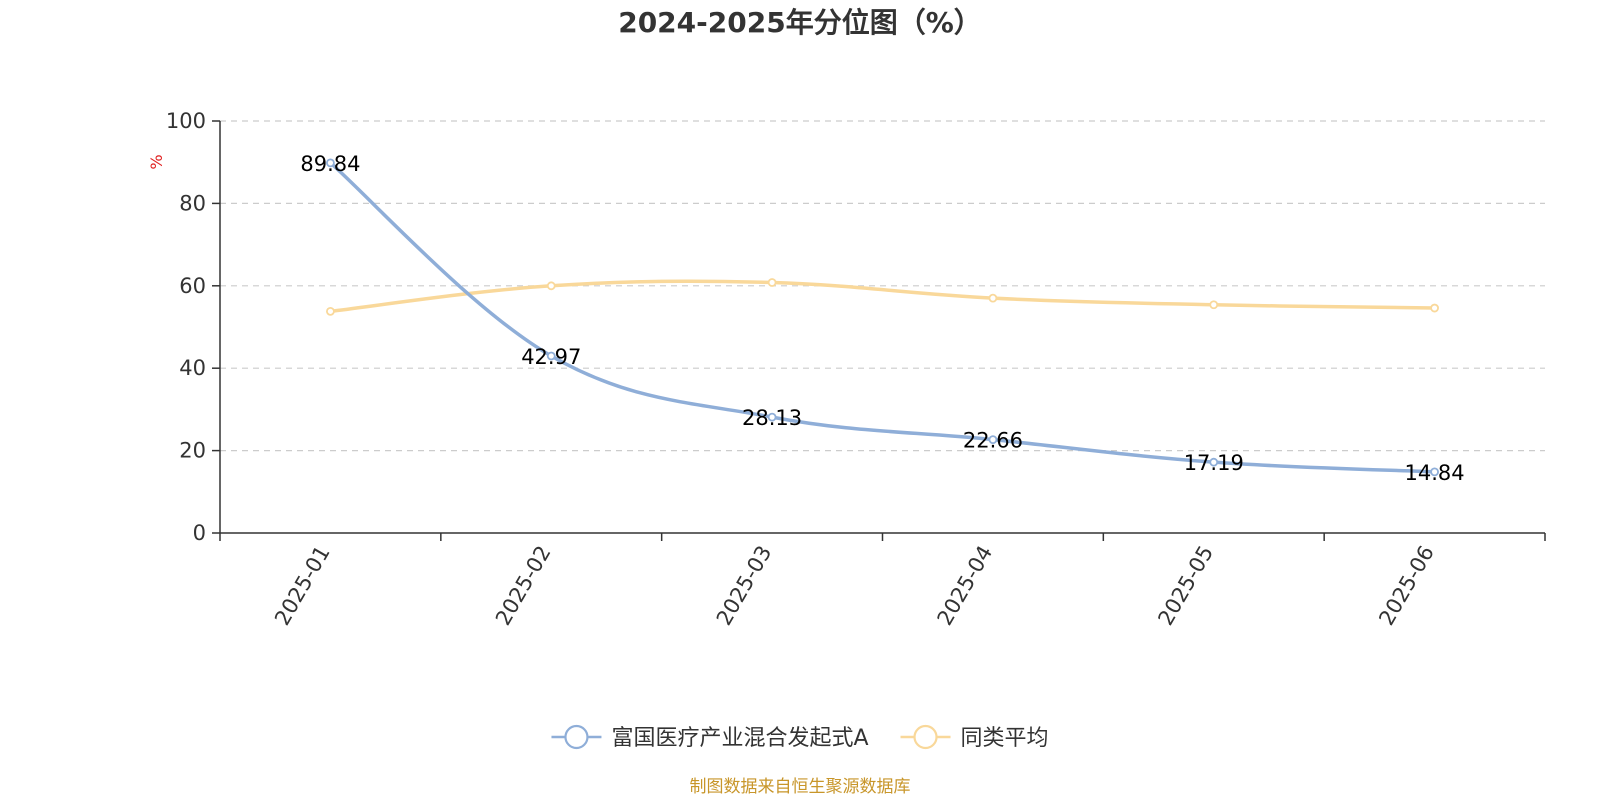 Image resolution: width=1600 pixels, height=800 pixels. I want to click on data-label: 22.66, so click(993, 441).